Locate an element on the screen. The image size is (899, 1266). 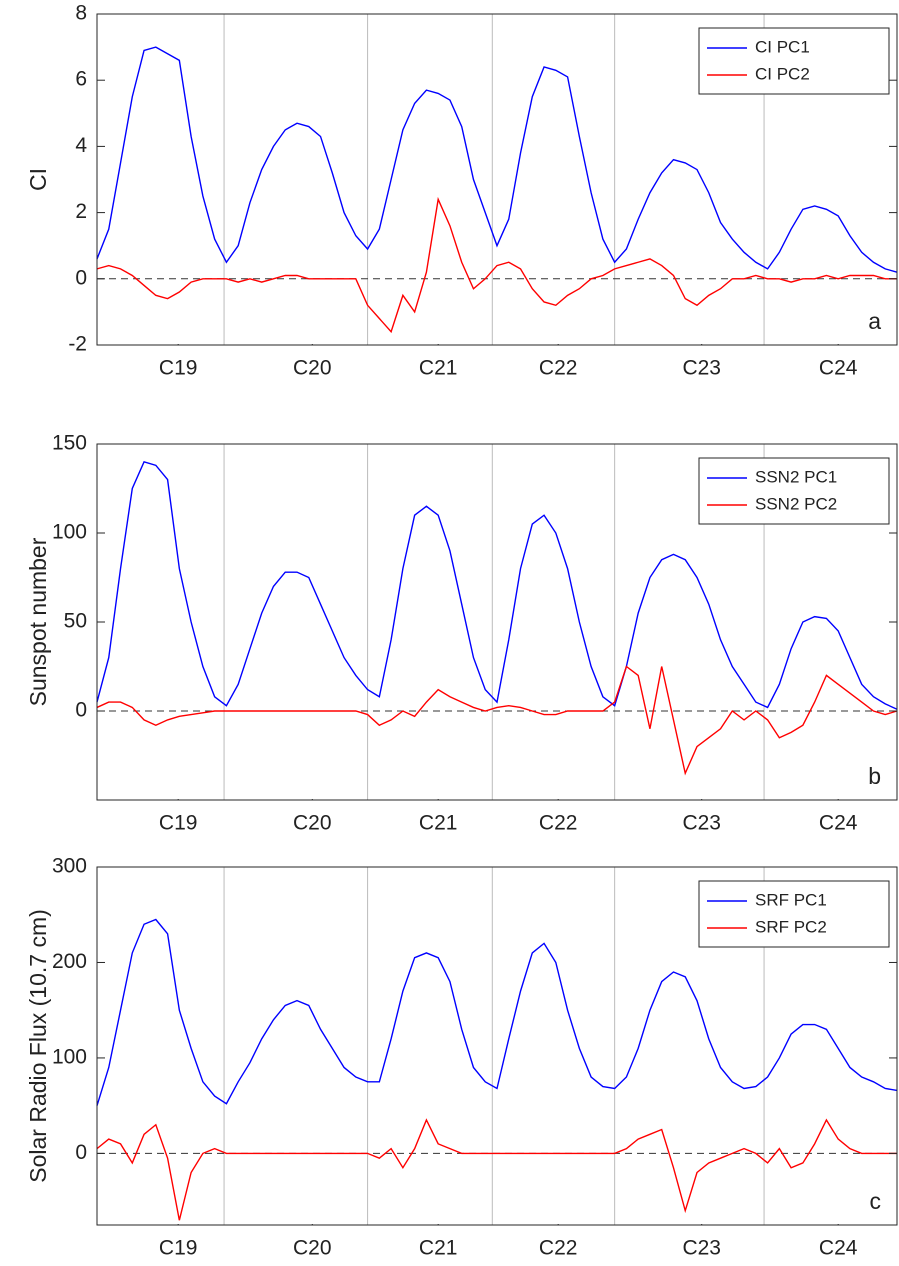
legend: SRF PC1 SRF PC2 is located at coordinates (794, 914).